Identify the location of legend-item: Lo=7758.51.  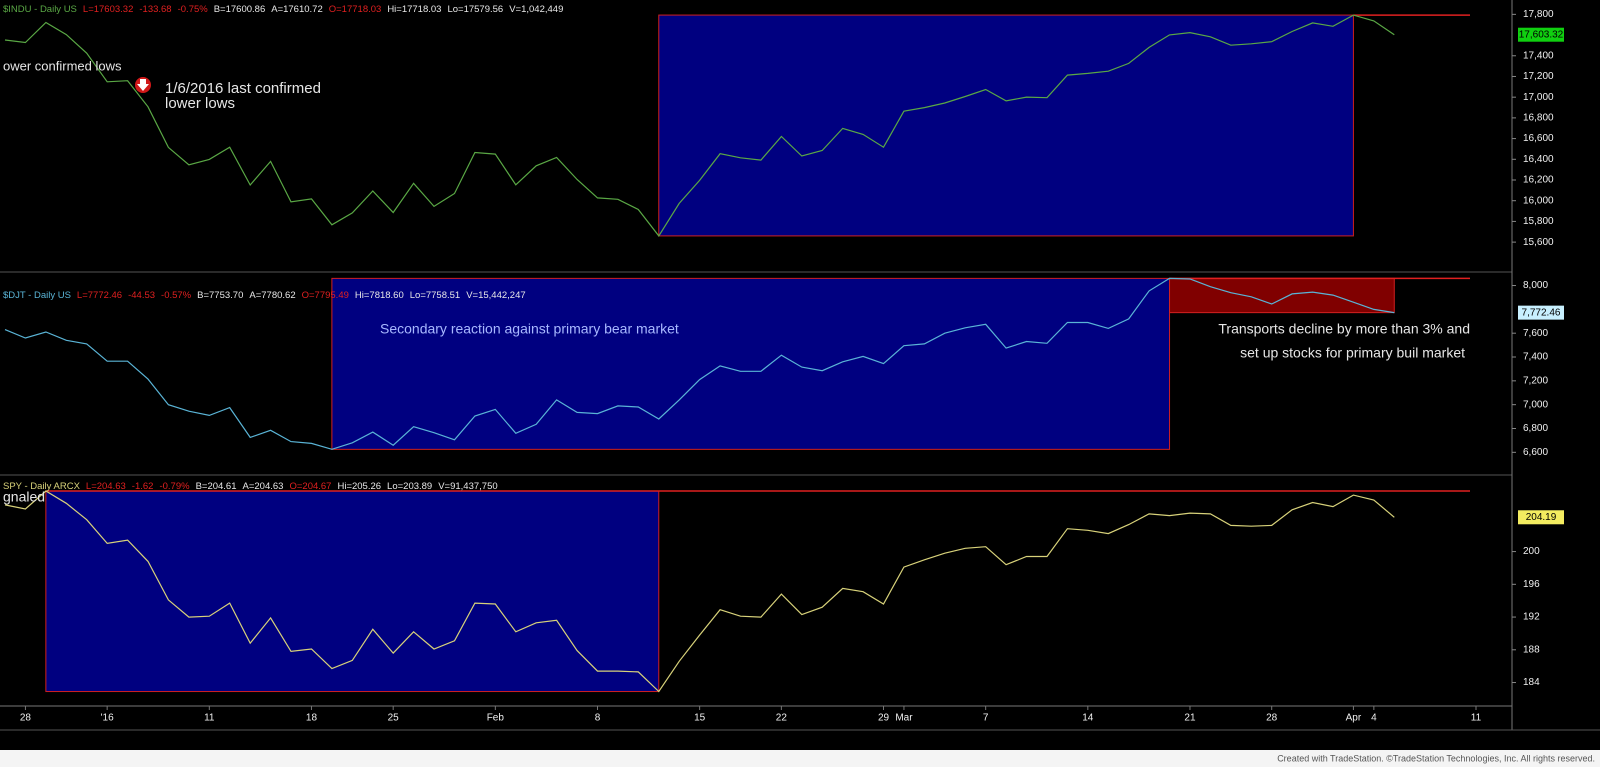
(435, 295).